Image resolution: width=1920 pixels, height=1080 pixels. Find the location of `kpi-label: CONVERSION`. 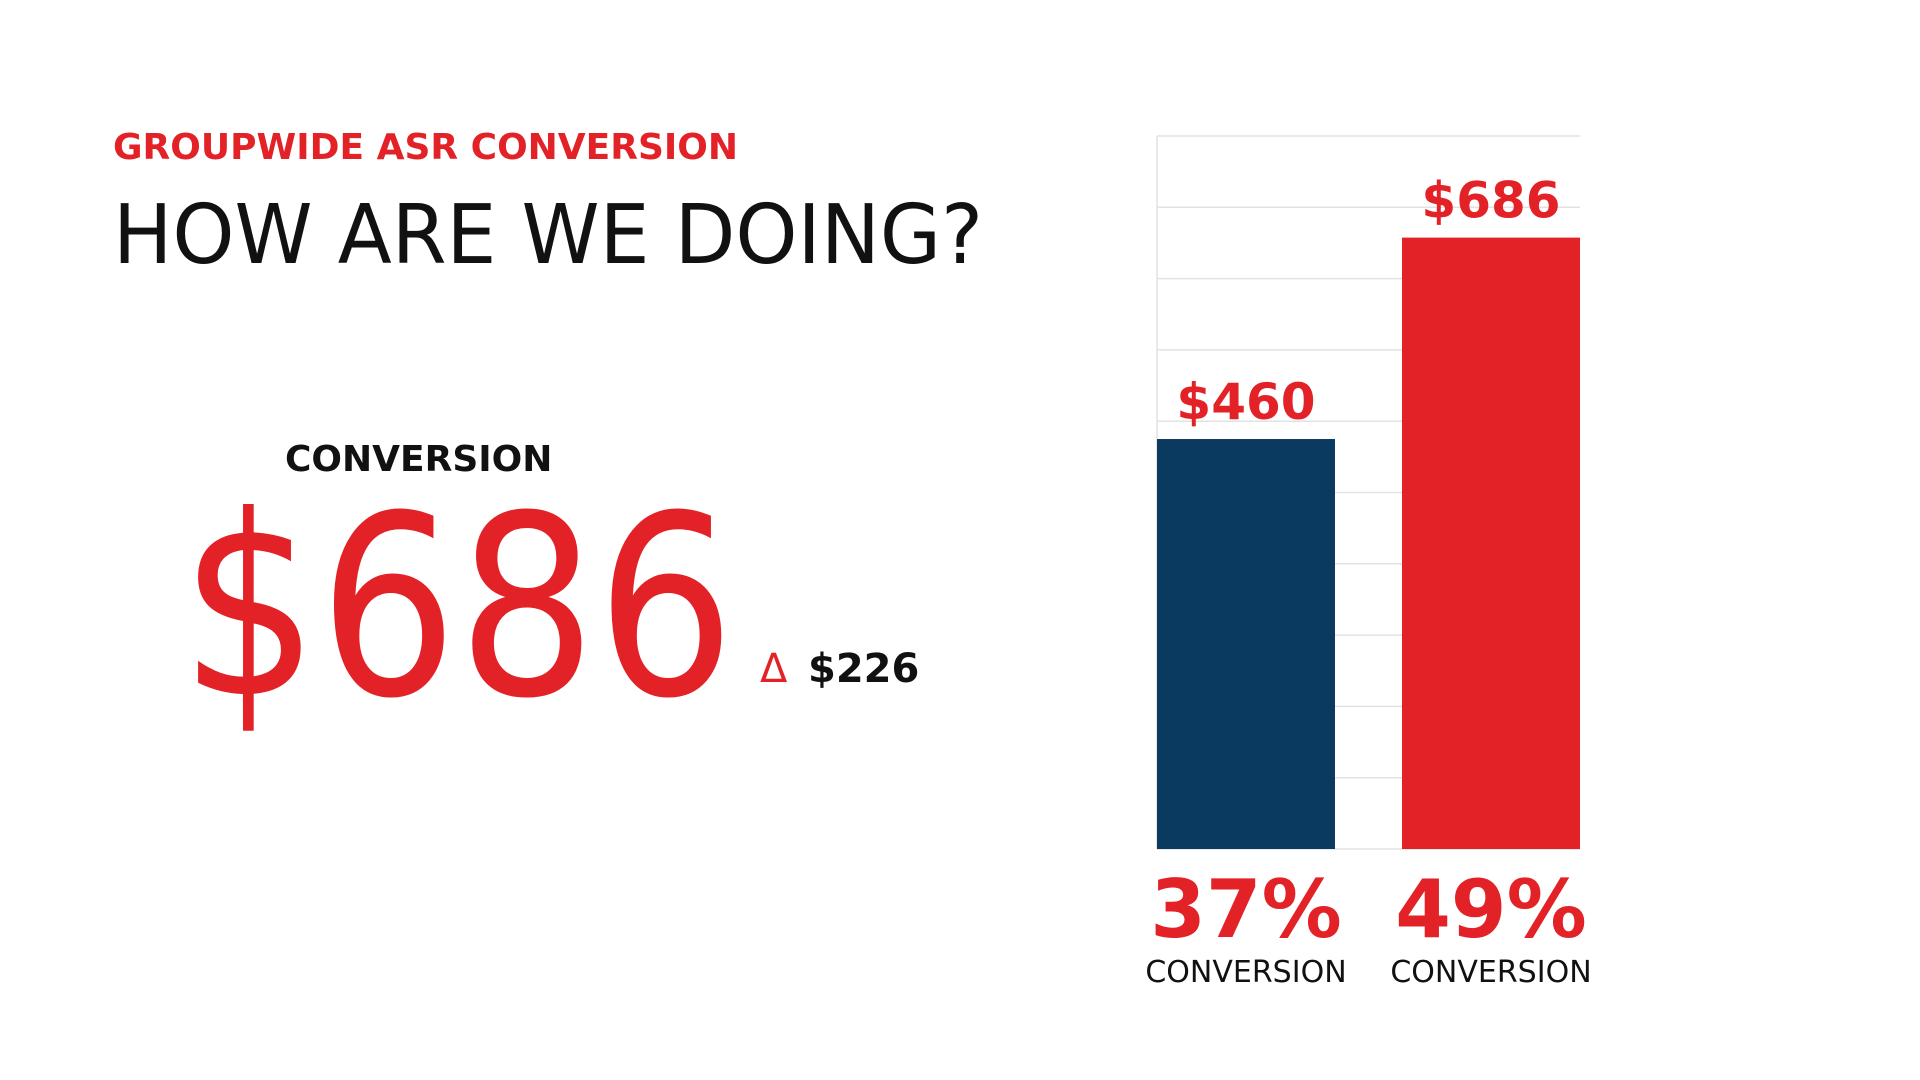

kpi-label: CONVERSION is located at coordinates (418, 459).